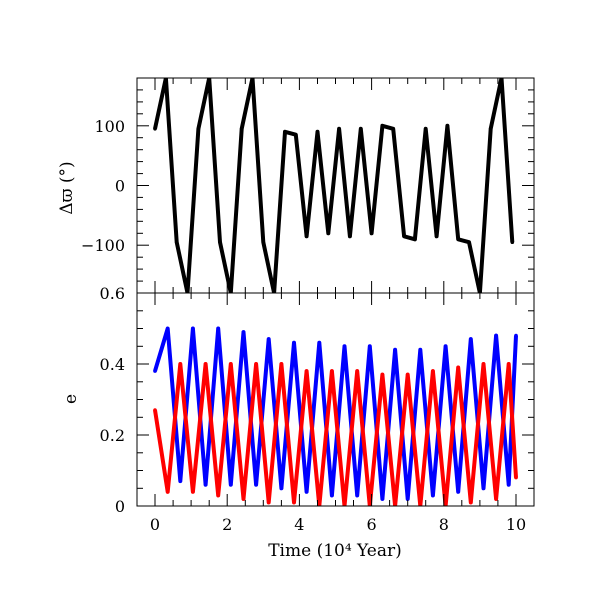 The height and width of the screenshot is (612, 612). Describe the element at coordinates (109, 126) in the screenshot. I see `top-y-tick-label: 100` at that location.